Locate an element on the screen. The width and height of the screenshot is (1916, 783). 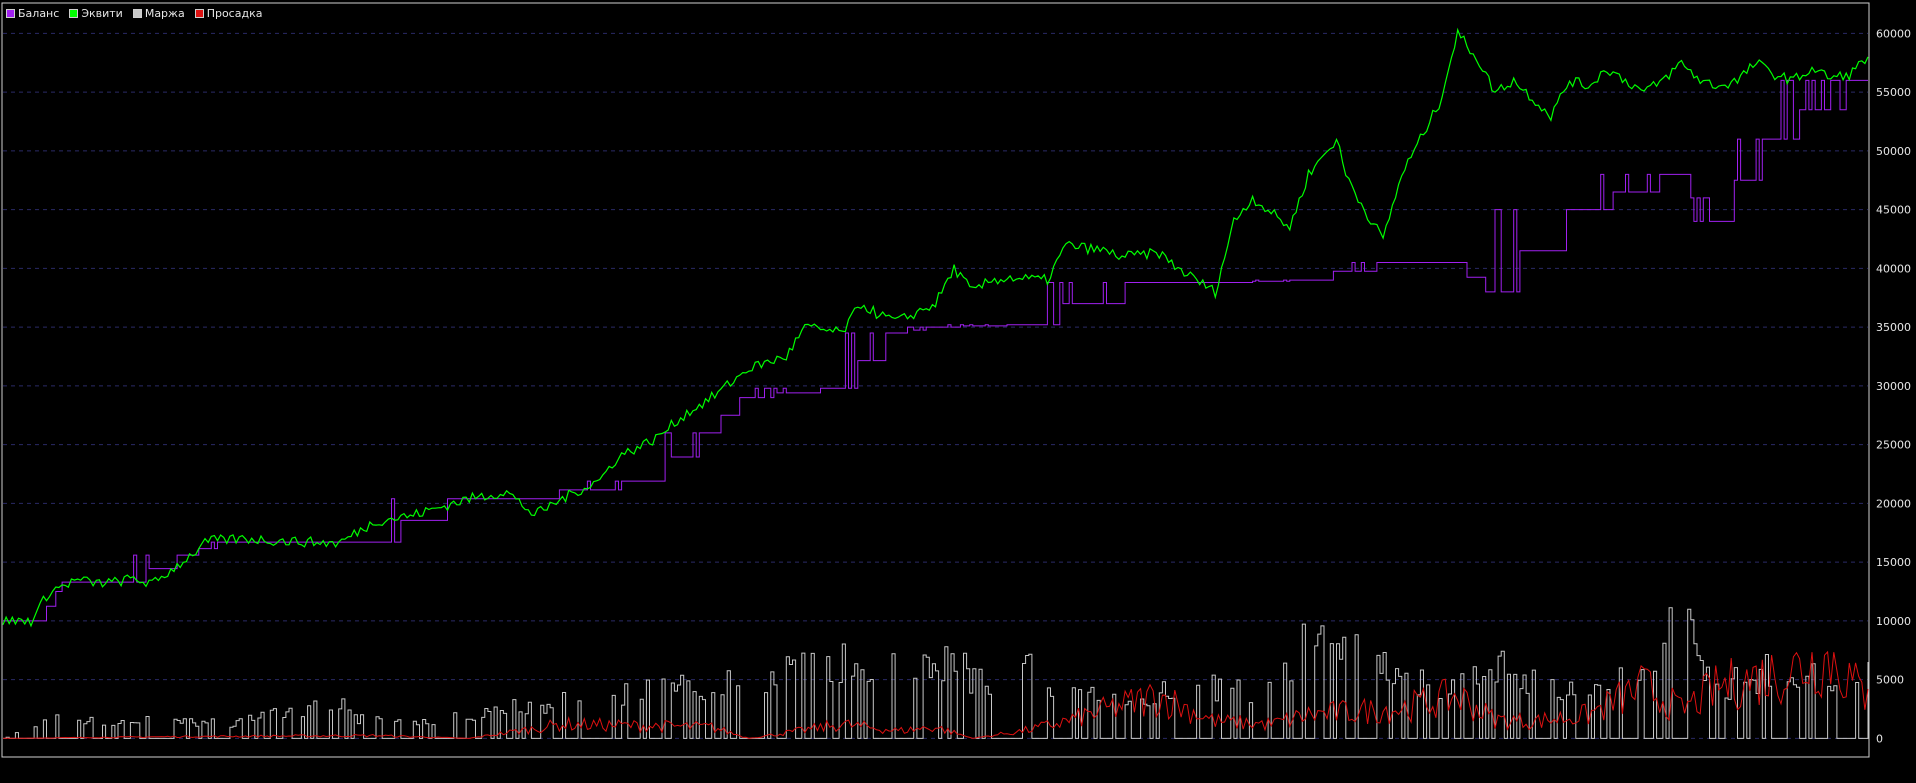
y-tick-label: 5000 is located at coordinates (1890, 680).